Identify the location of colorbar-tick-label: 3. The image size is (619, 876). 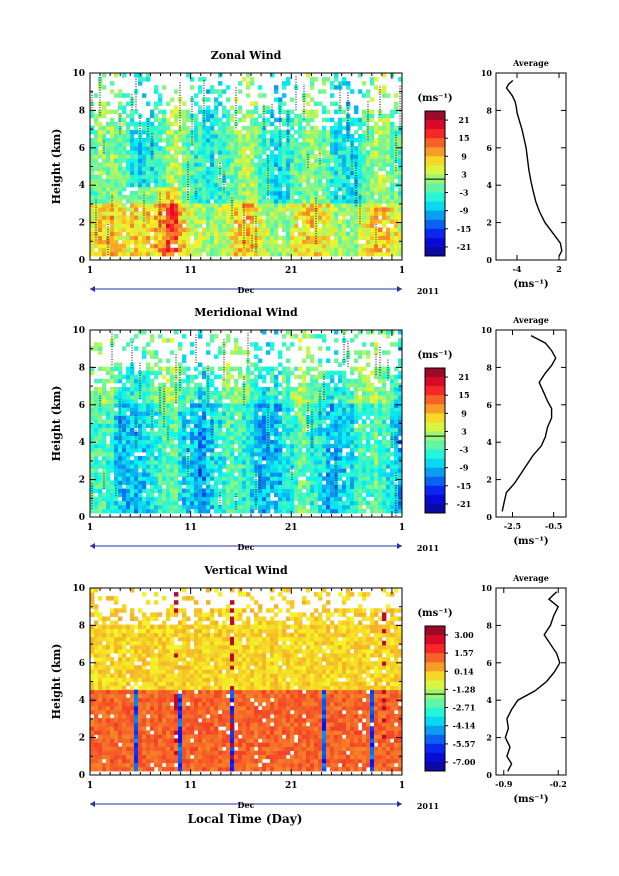
(464, 174).